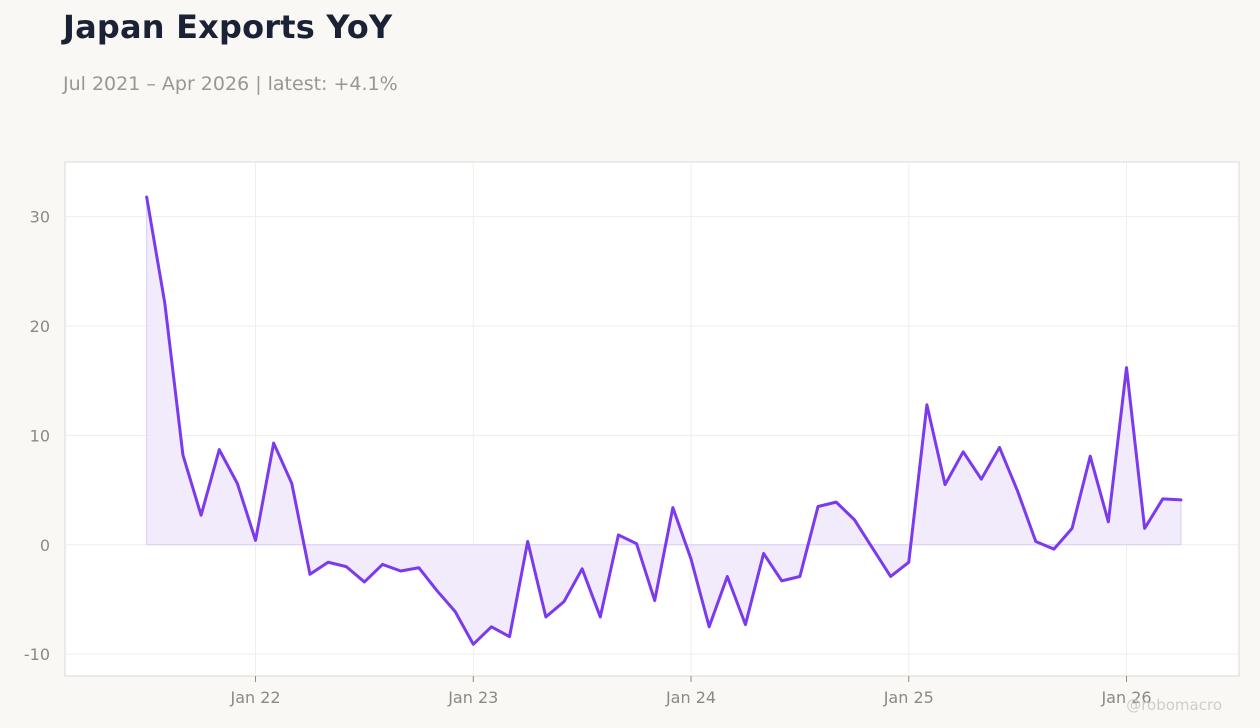  I want to click on x-axis-ticks: Jan 22 Jan 23 Jan 24 Jan 25 Jan 26, so click(690, 691).